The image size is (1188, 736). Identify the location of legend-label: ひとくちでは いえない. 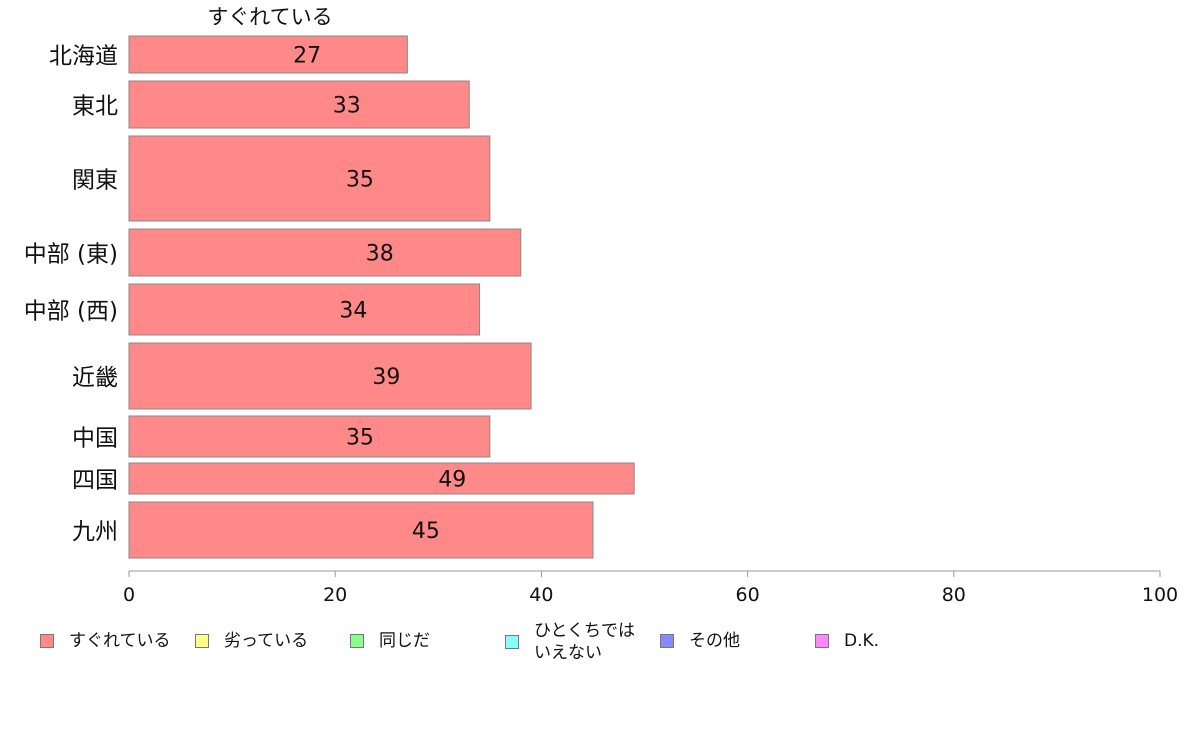
(584, 642).